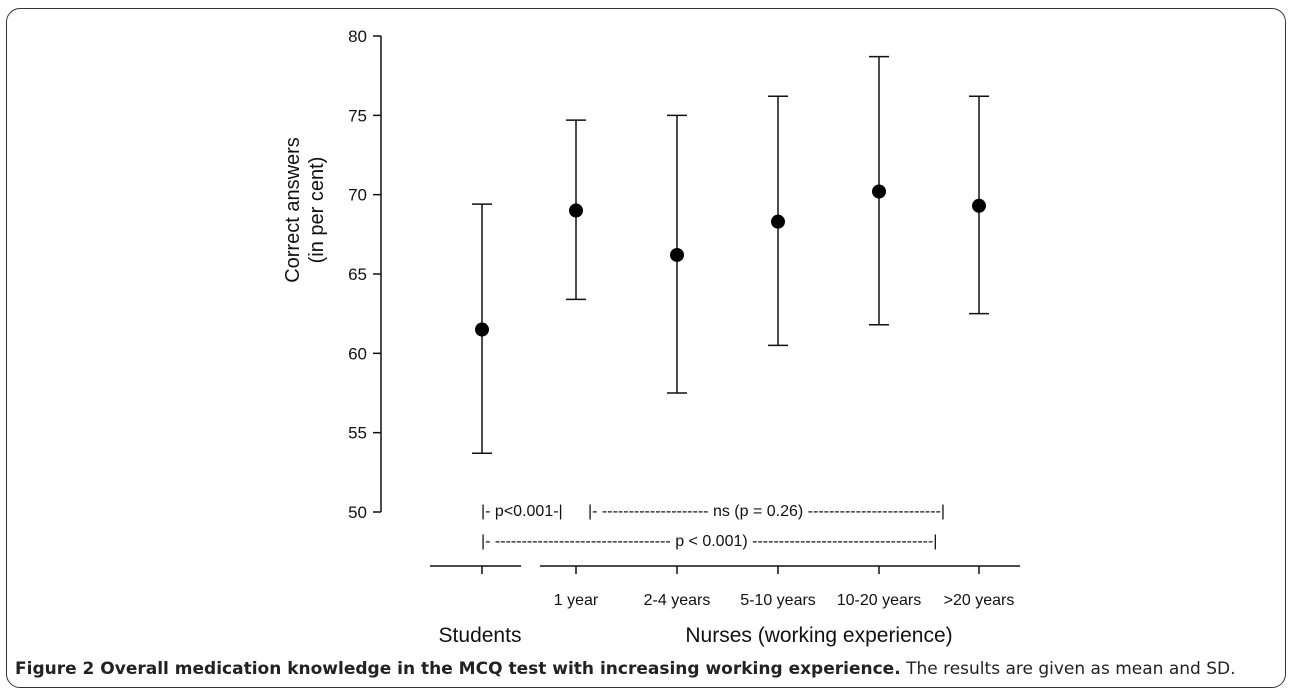 Image resolution: width=1292 pixels, height=693 pixels. Describe the element at coordinates (480, 635) in the screenshot. I see `group-label-students: Students` at that location.